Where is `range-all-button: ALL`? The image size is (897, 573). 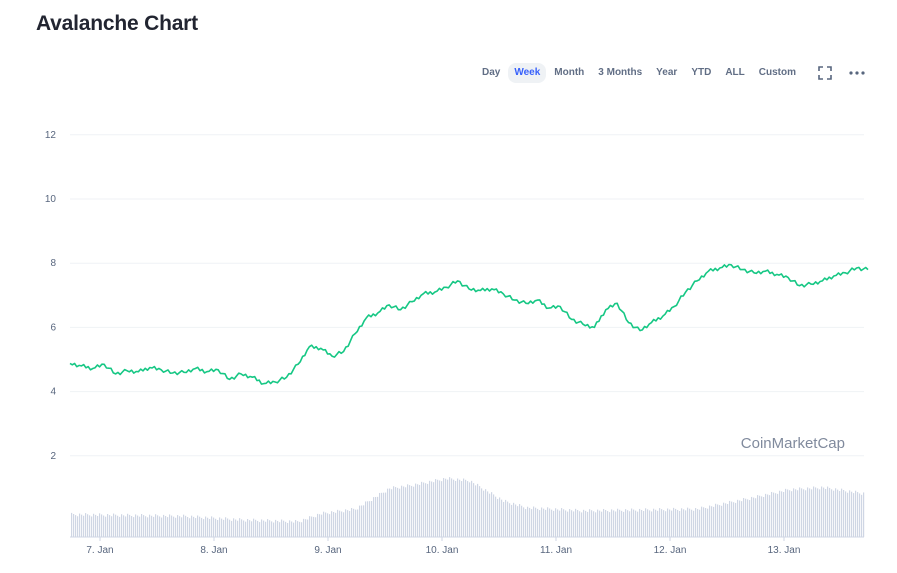 range-all-button: ALL is located at coordinates (735, 72).